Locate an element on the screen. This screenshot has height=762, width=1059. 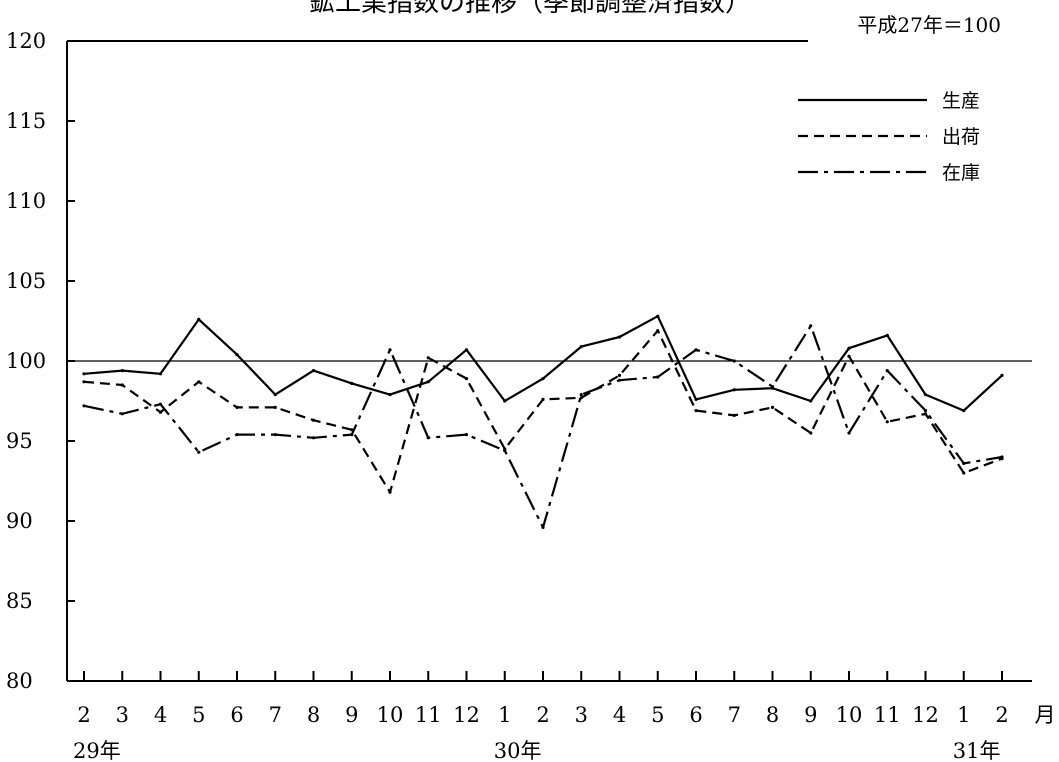
chart-title: 鉱工業指数の推移（季節調整済指数） is located at coordinates (530, 9).